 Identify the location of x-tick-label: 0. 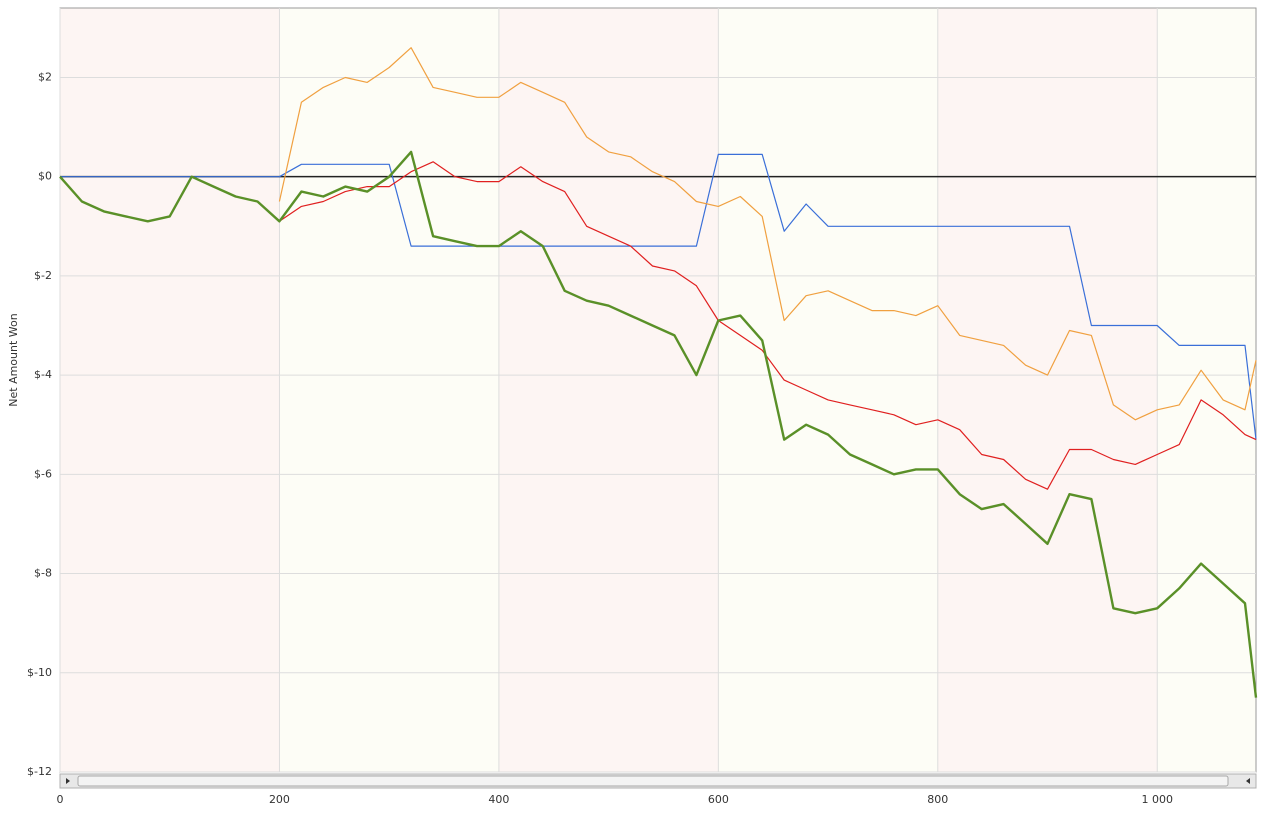
(60, 799).